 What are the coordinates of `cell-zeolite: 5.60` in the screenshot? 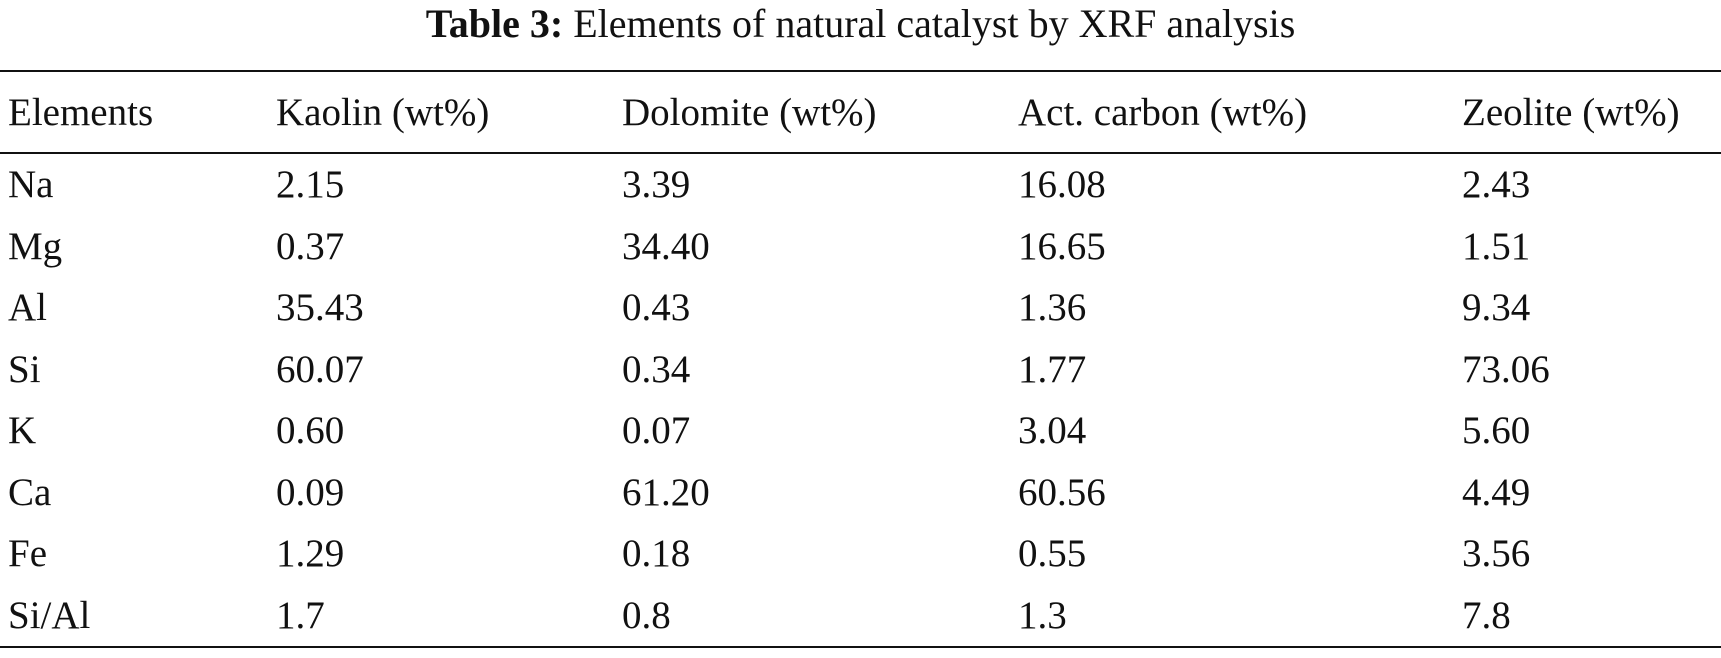 It's located at (1496, 431).